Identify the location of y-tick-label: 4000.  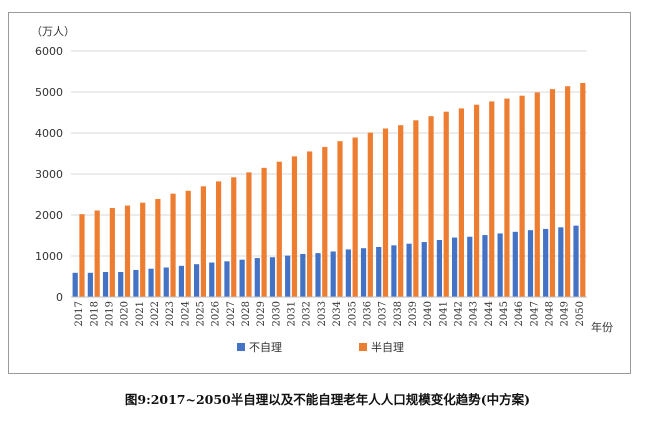
(49, 133).